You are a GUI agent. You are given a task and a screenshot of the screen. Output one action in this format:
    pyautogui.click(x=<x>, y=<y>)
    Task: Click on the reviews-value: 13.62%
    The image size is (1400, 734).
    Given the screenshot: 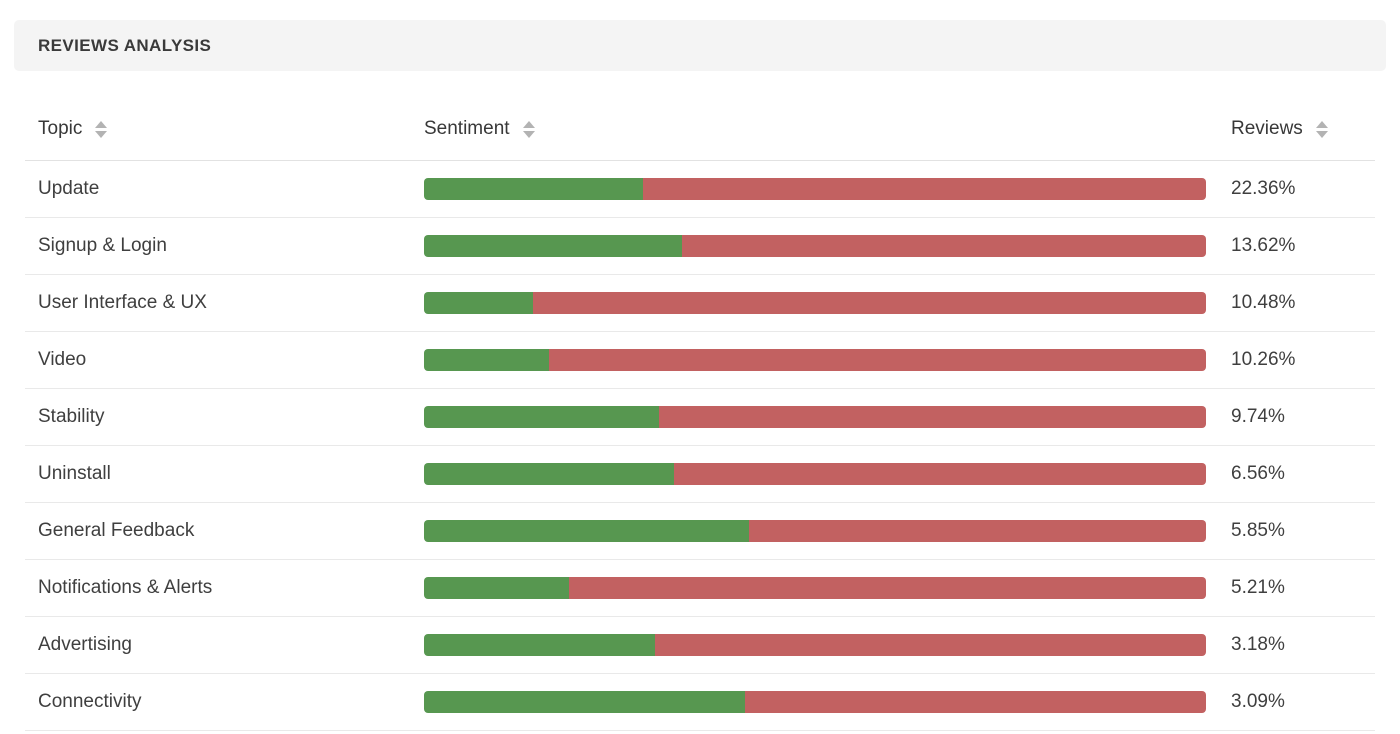 What is the action you would take?
    pyautogui.click(x=1263, y=245)
    